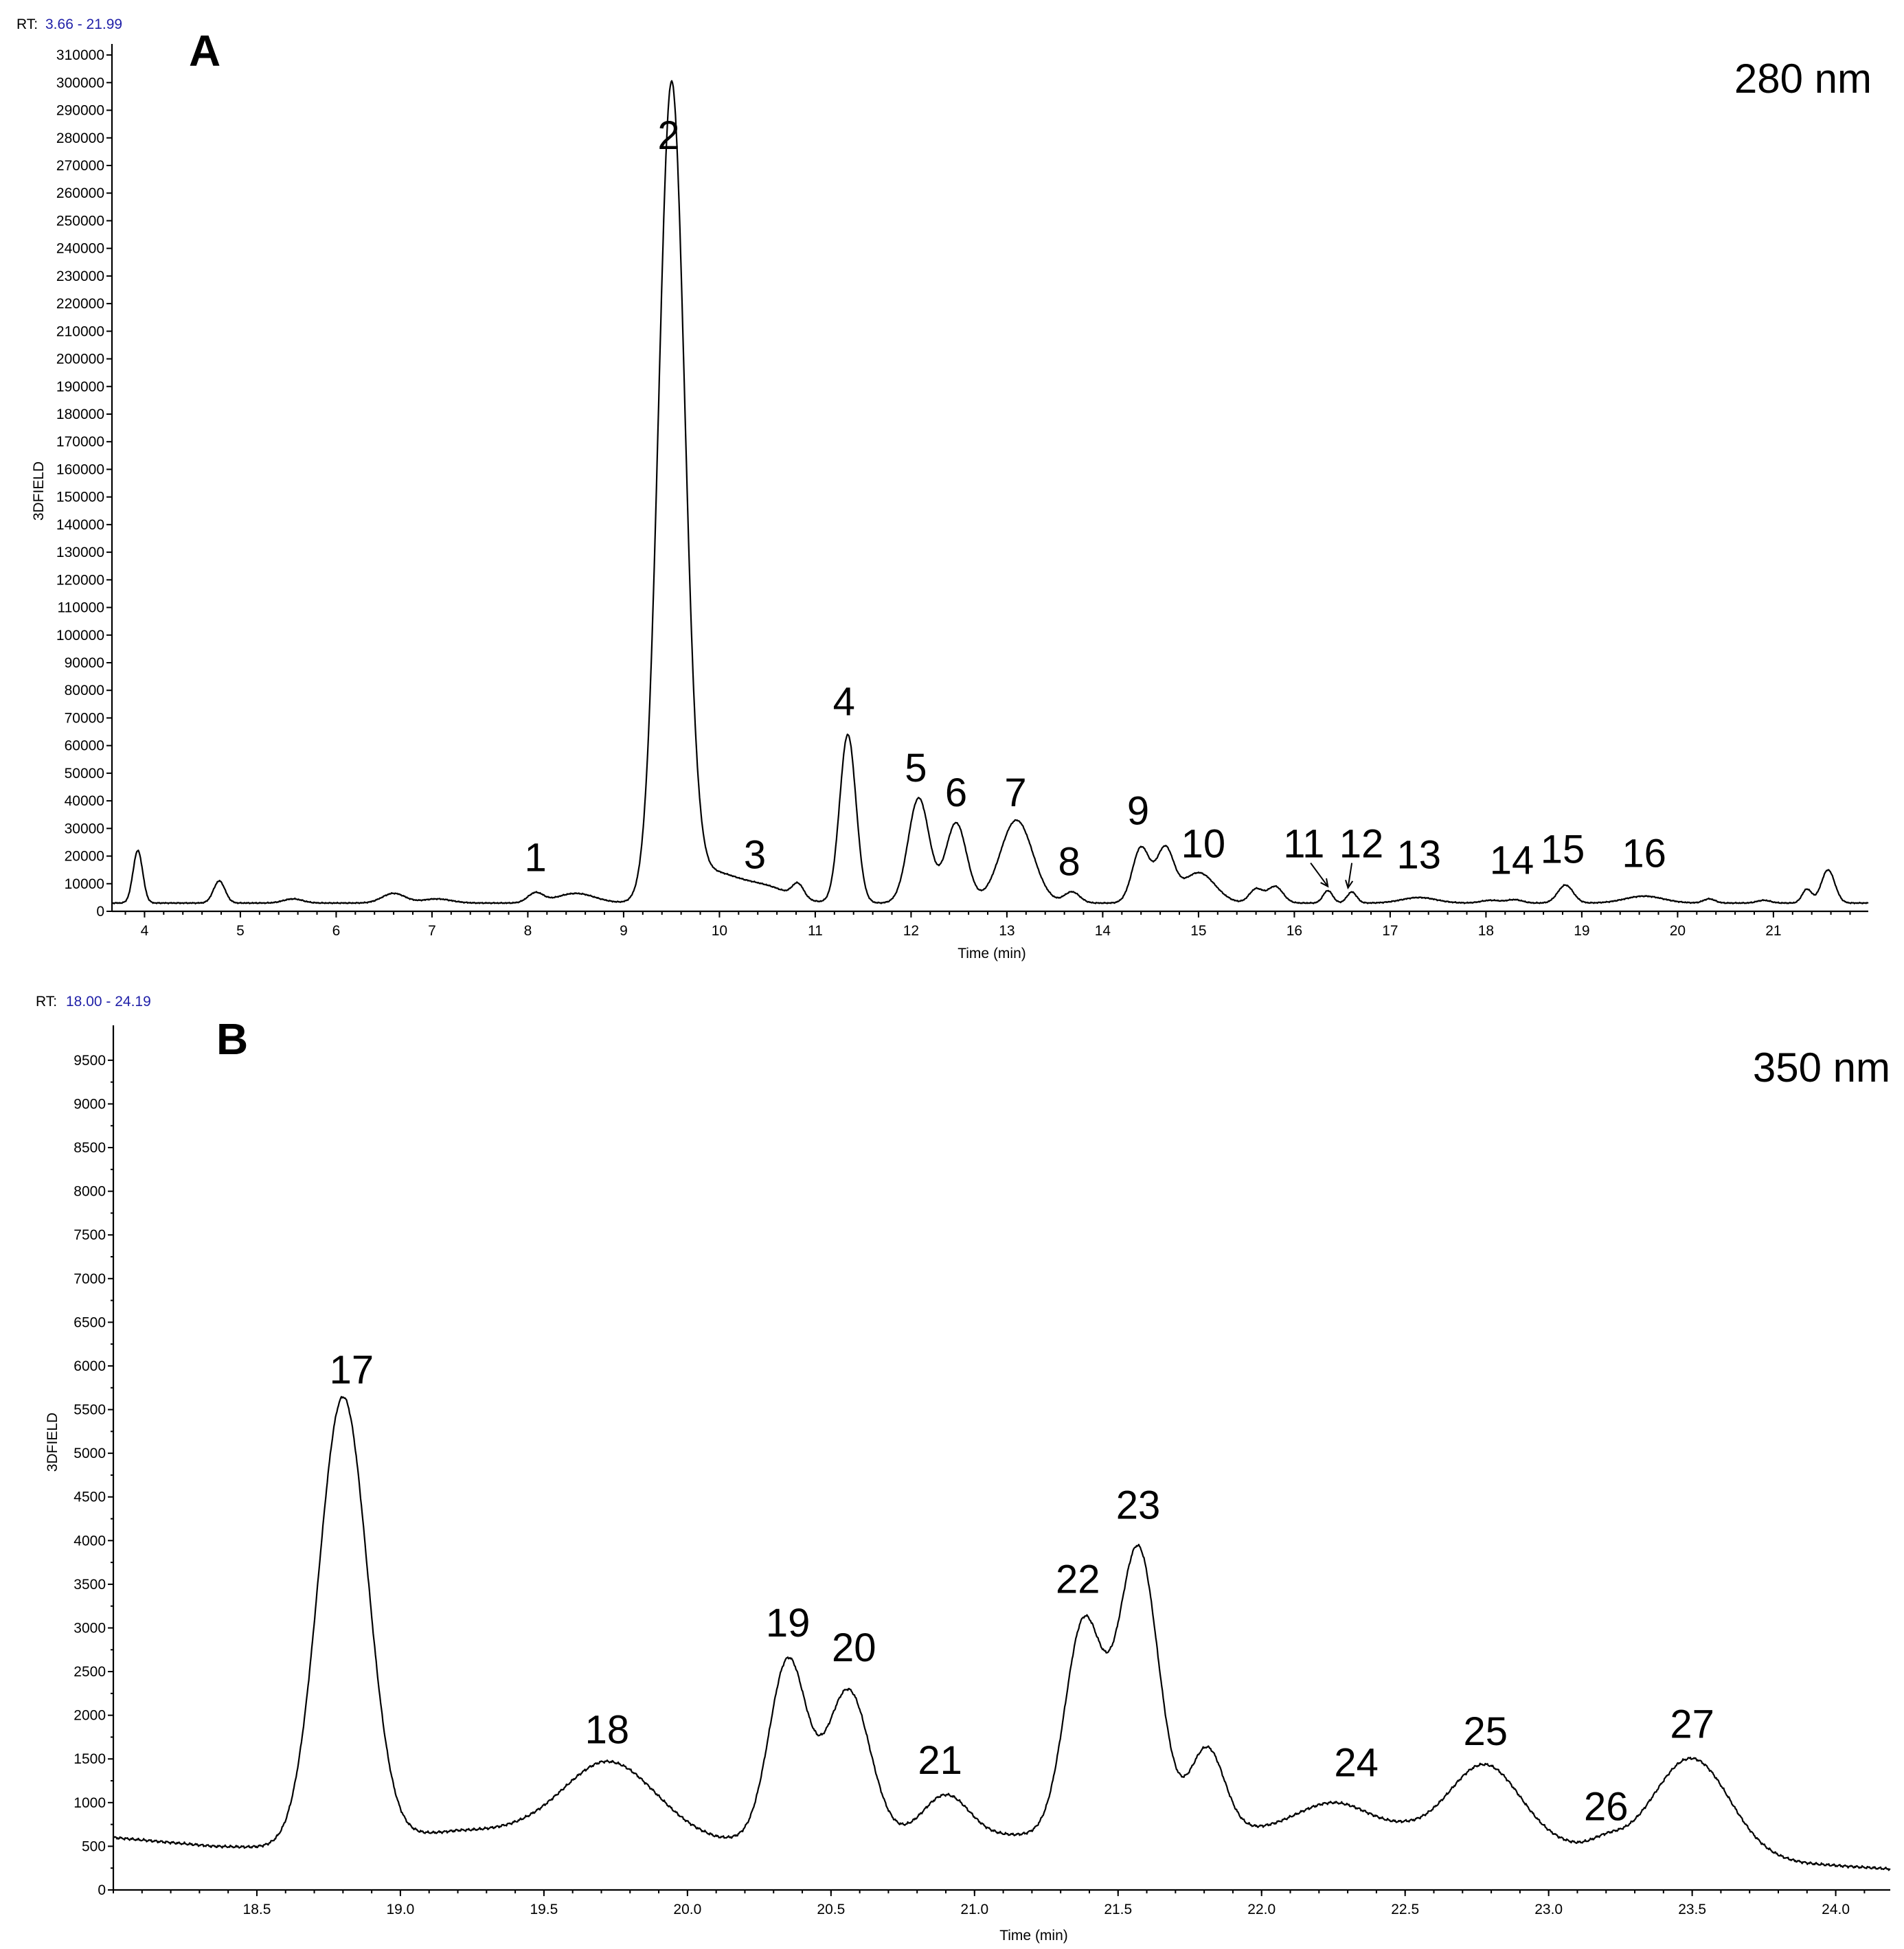 This screenshot has height=1949, width=1904. What do you see at coordinates (89, 1759) in the screenshot?
I see `y-tick-label: 1500` at bounding box center [89, 1759].